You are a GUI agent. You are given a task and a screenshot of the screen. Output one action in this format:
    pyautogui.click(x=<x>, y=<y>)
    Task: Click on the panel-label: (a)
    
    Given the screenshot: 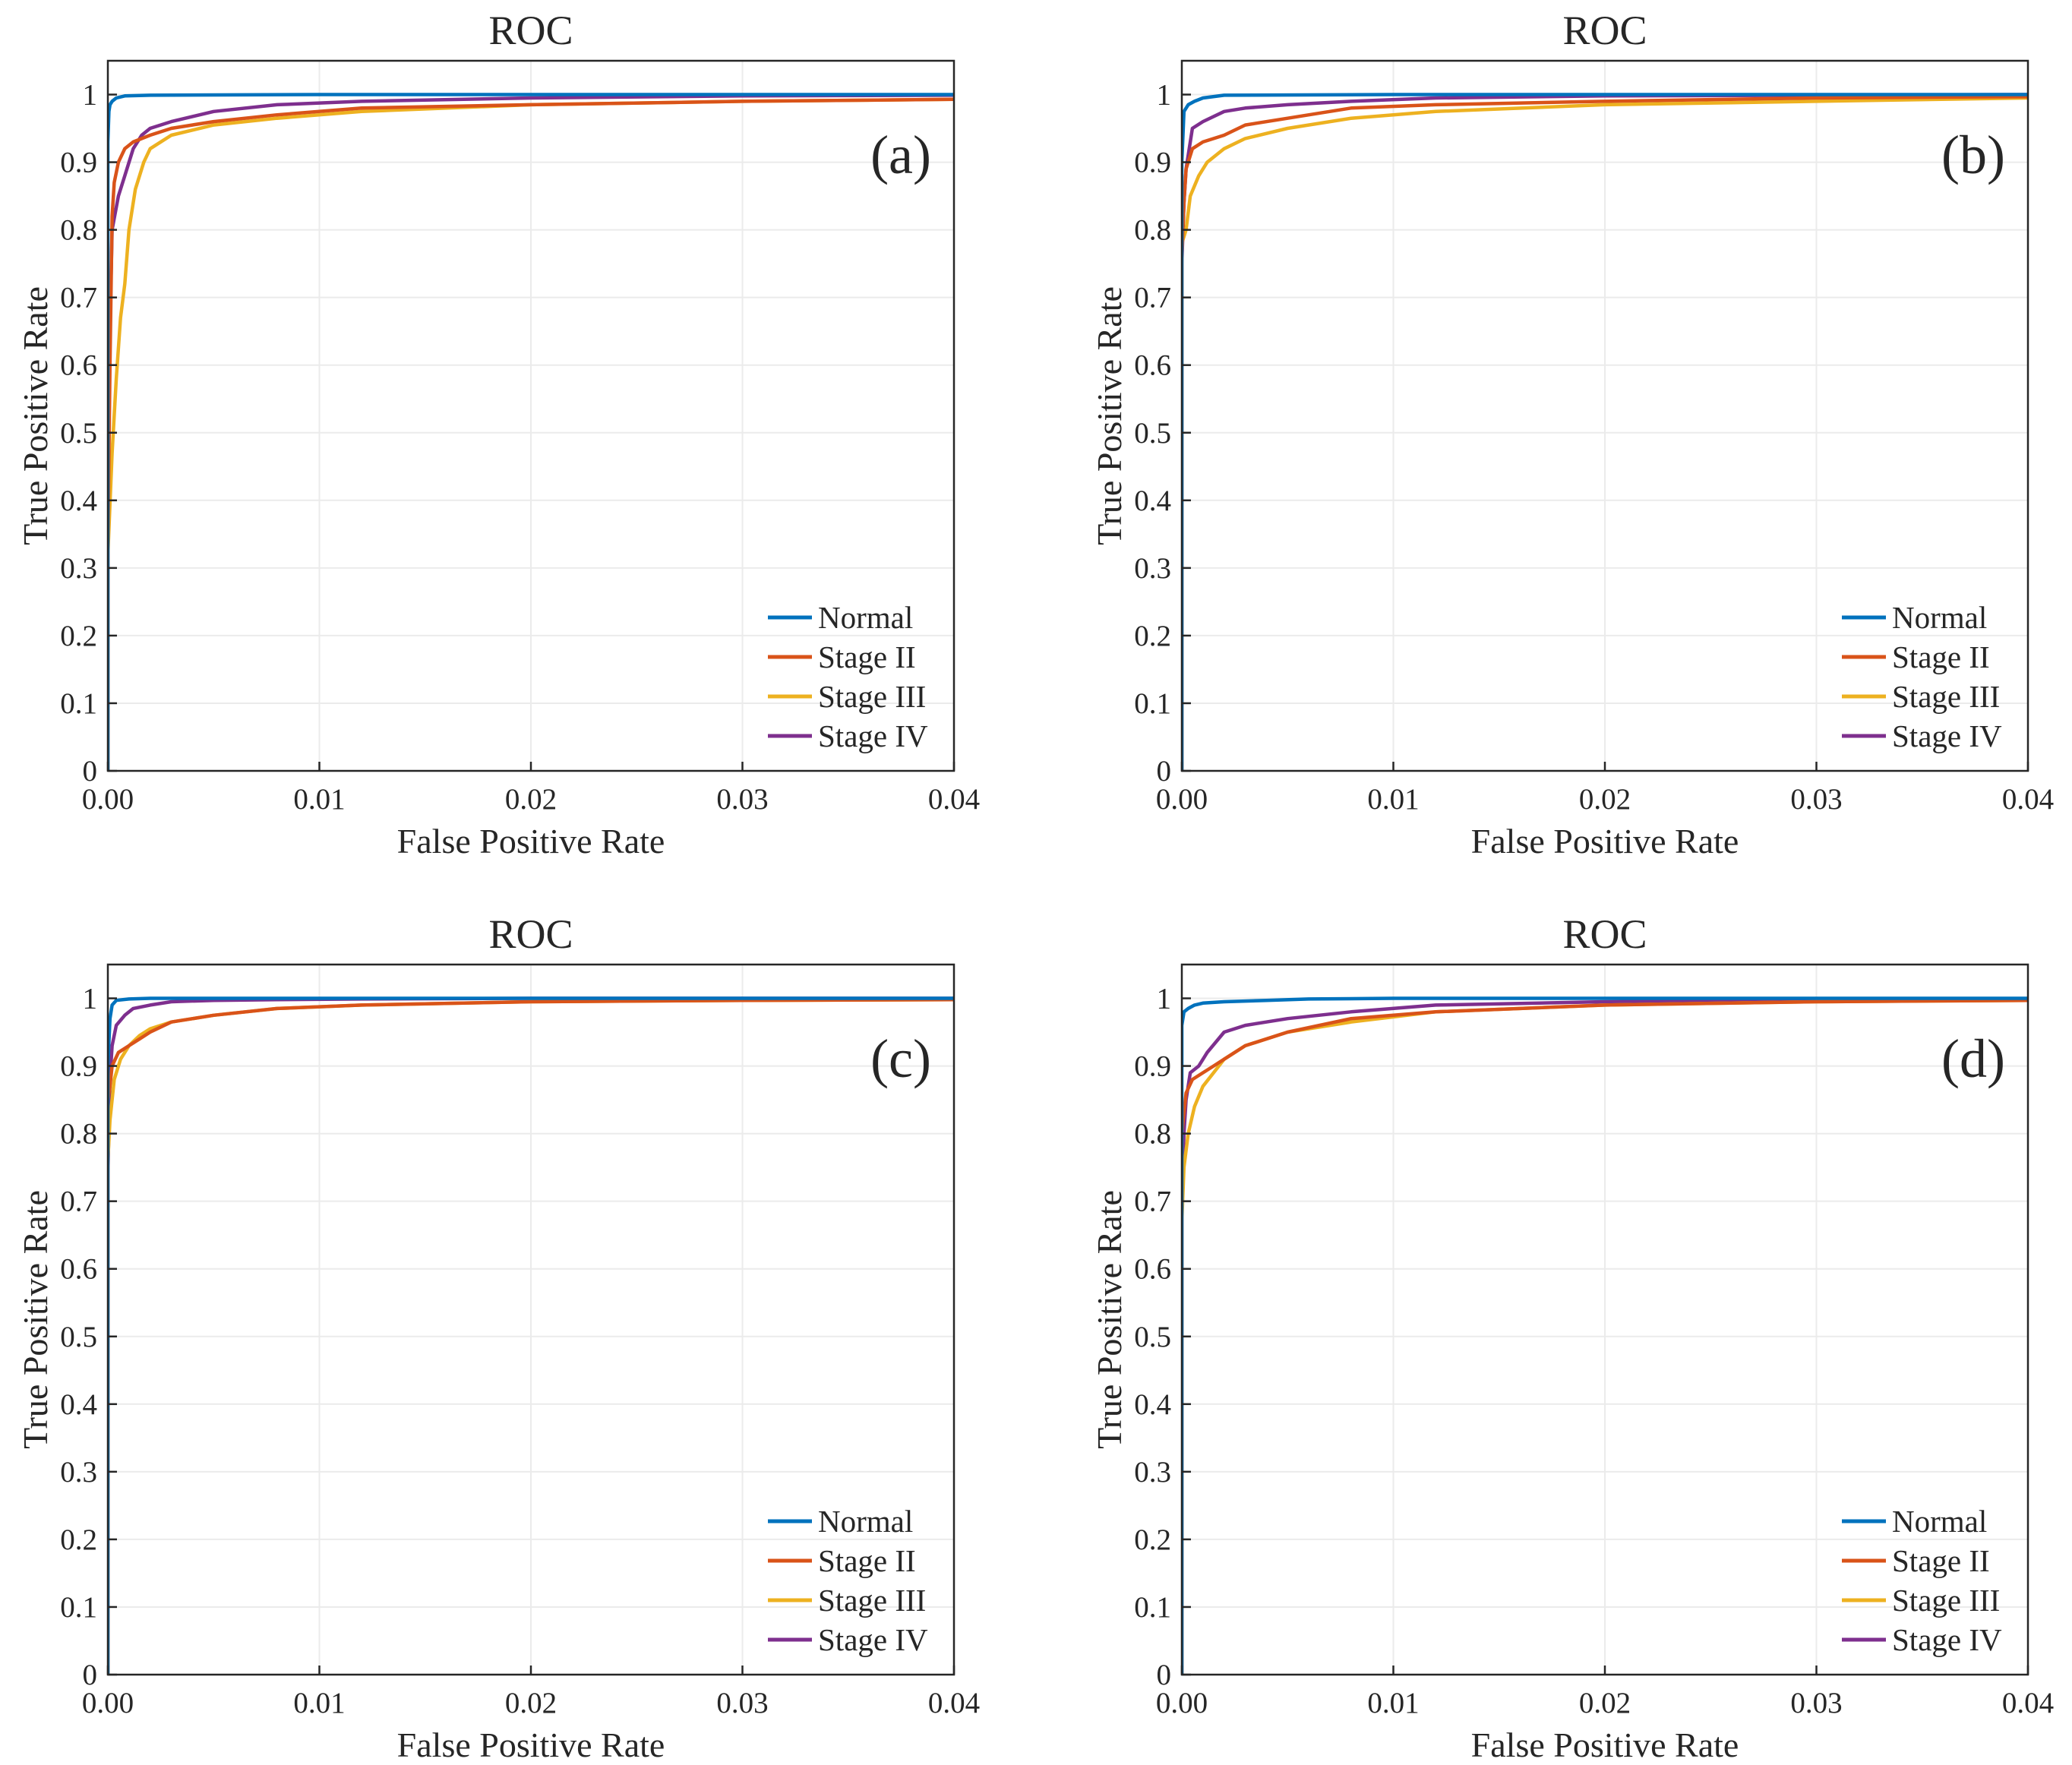 What is the action you would take?
    pyautogui.click(x=901, y=155)
    